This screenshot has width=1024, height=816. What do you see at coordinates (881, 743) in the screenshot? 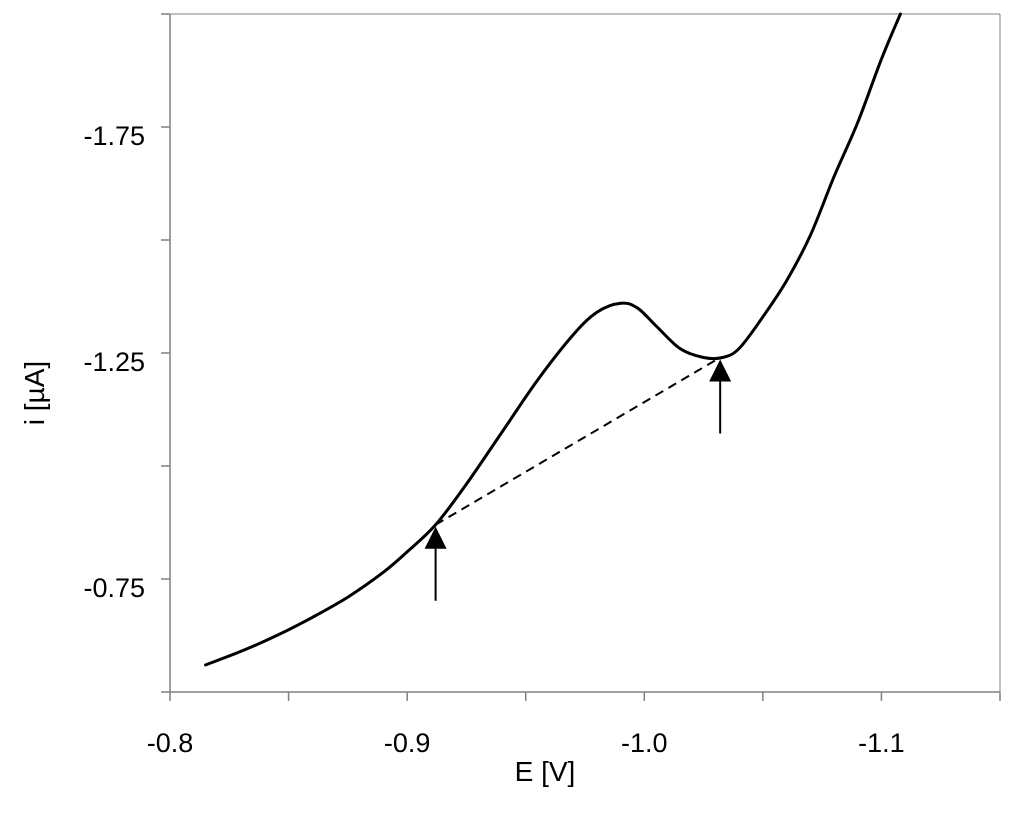
I see `x-tick-label: -1.1` at bounding box center [881, 743].